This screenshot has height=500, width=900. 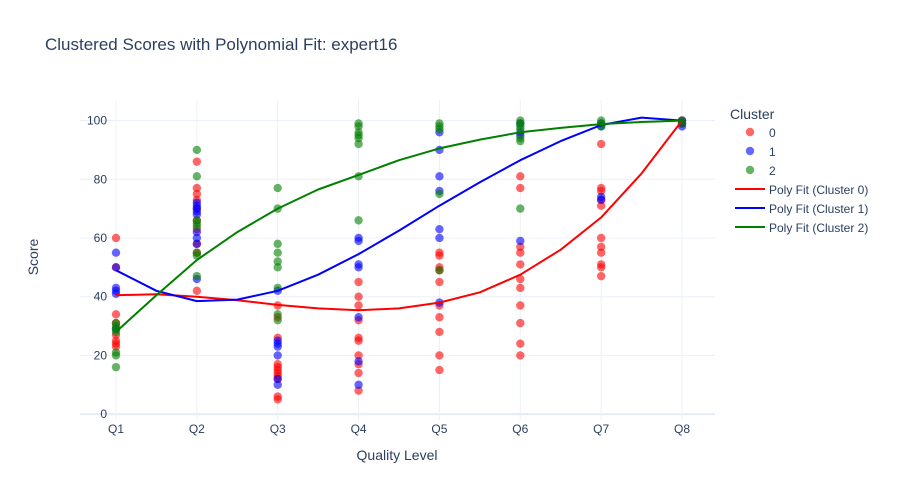 I want to click on legend-label-fit-1: Poly Fit (Cluster 1), so click(x=818, y=209).